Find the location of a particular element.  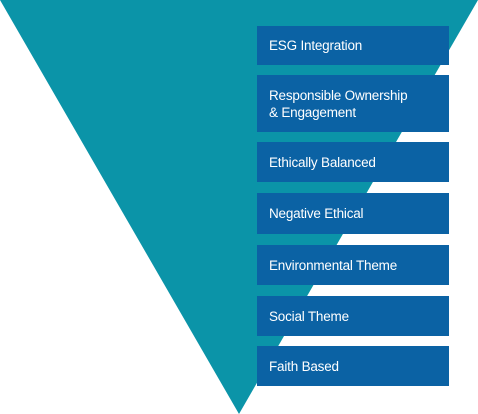

level-label: ESG Integration is located at coordinates (316, 45).